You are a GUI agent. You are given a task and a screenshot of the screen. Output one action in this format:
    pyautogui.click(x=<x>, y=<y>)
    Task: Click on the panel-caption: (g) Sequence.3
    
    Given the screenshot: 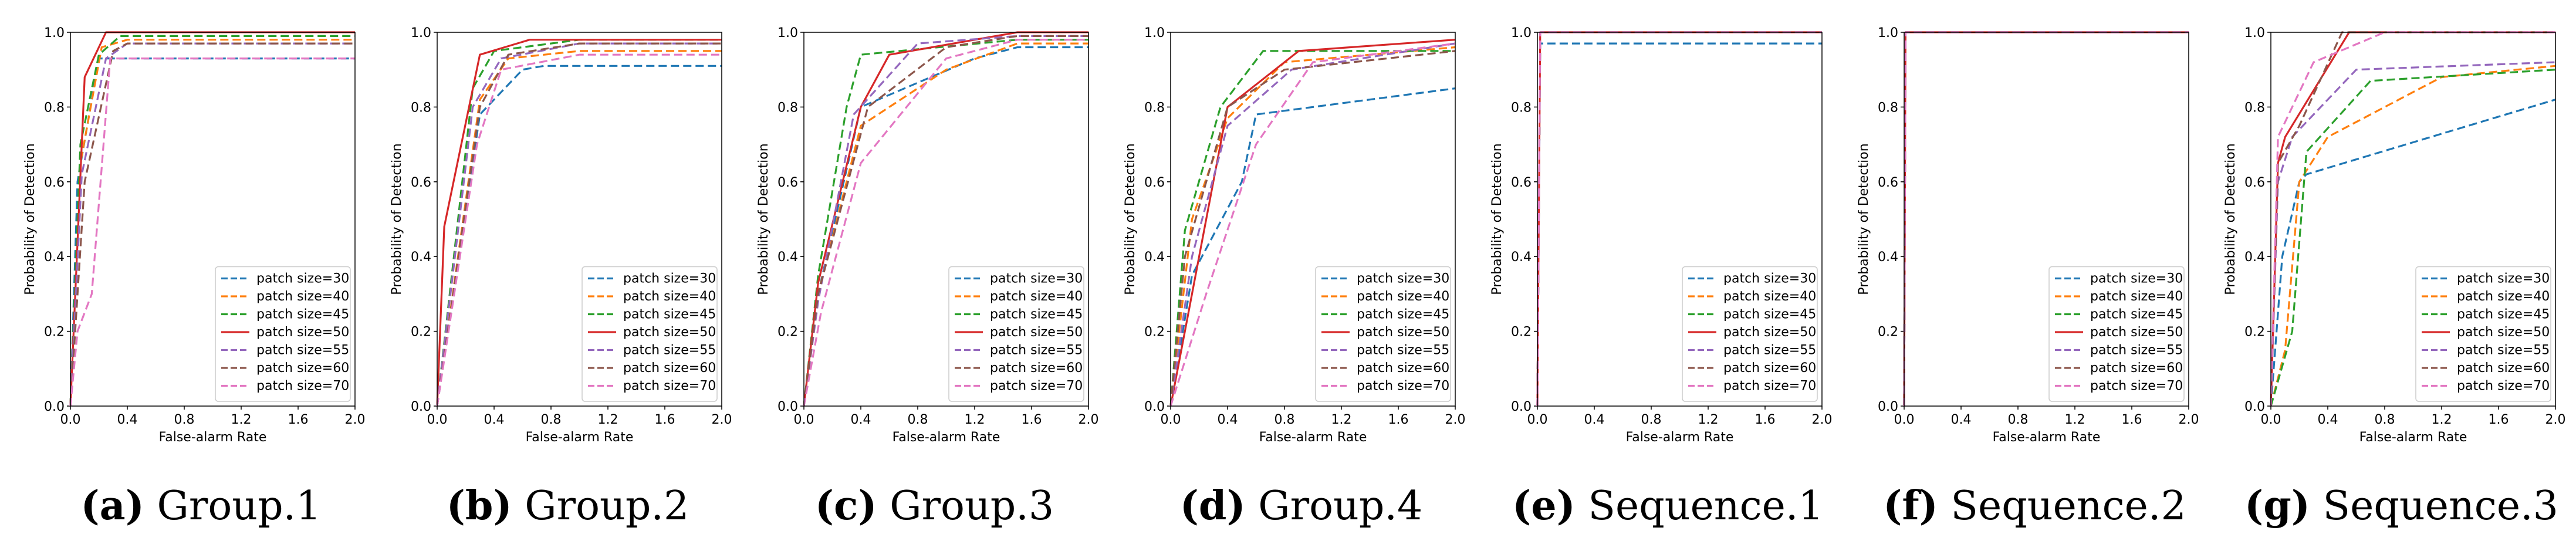 What is the action you would take?
    pyautogui.click(x=2401, y=506)
    